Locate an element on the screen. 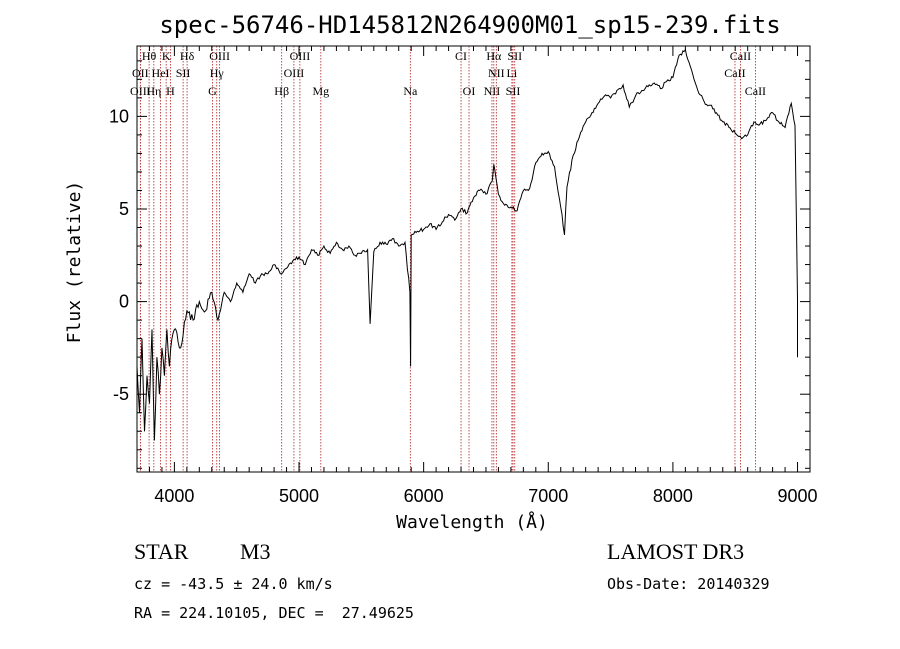 The image size is (900, 649). reference-label-oii: OII is located at coordinates (140, 73).